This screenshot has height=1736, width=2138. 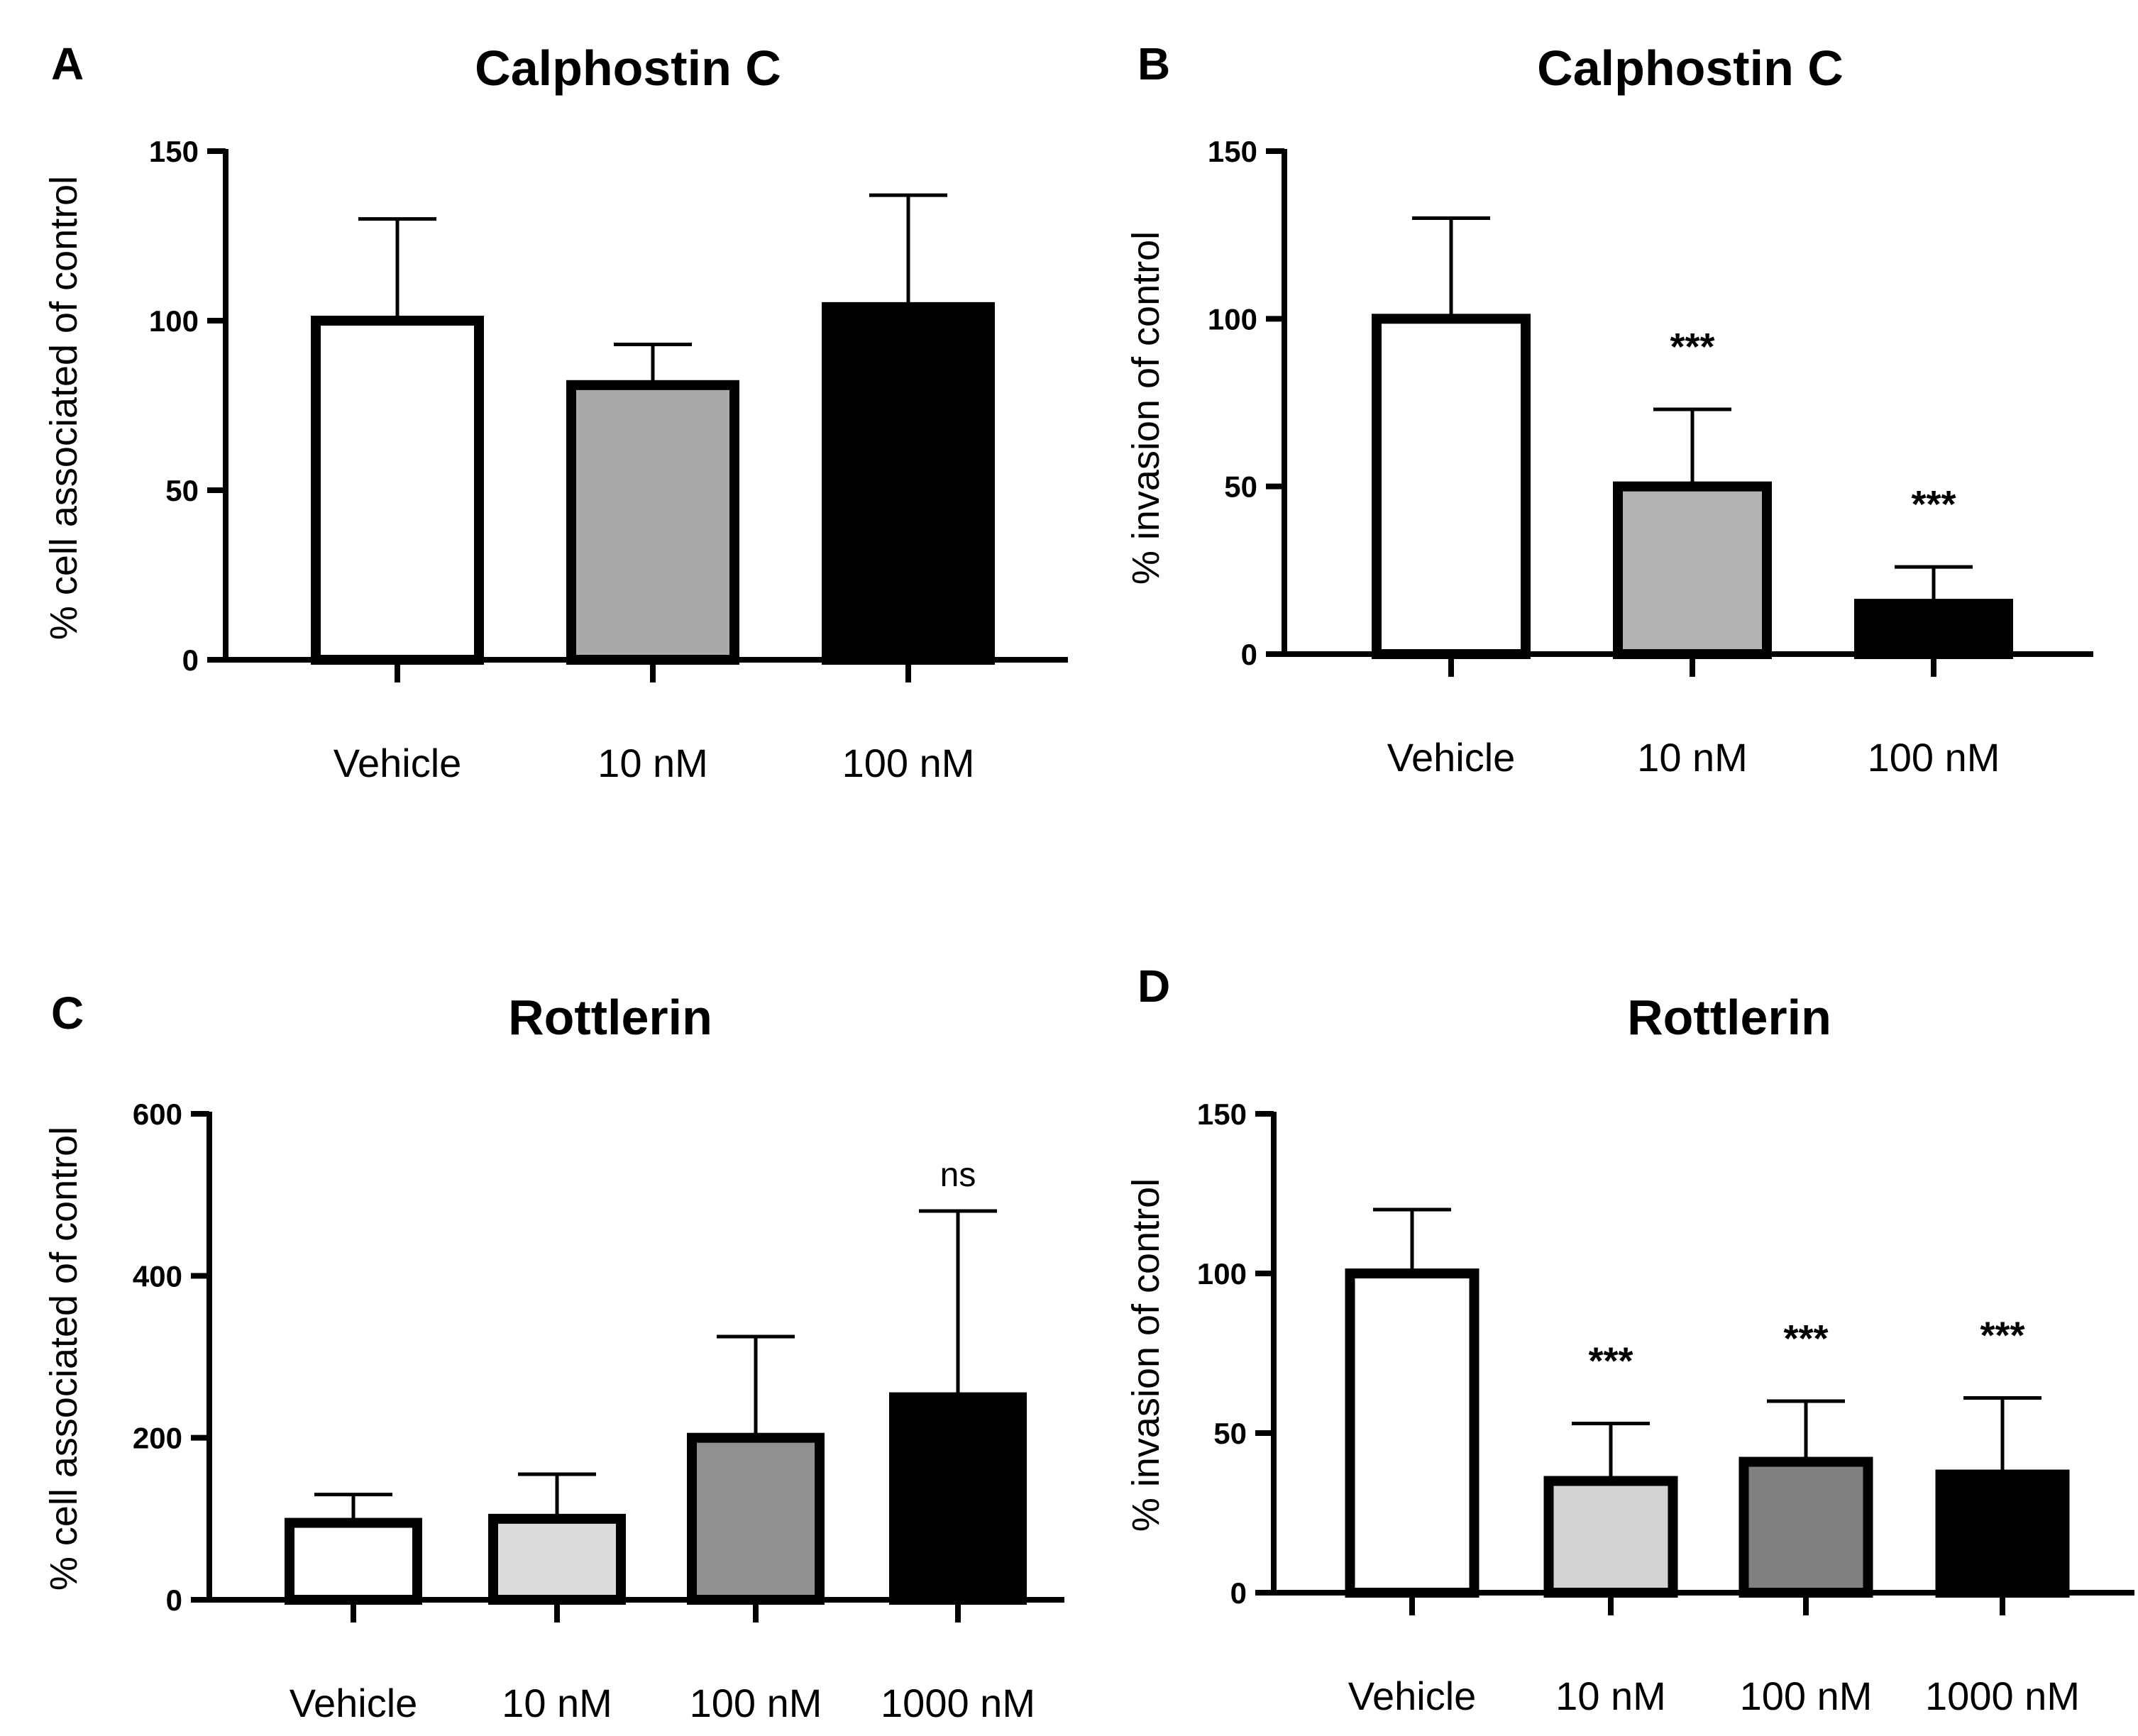 I want to click on panel-letter-b: B, so click(x=1153, y=63).